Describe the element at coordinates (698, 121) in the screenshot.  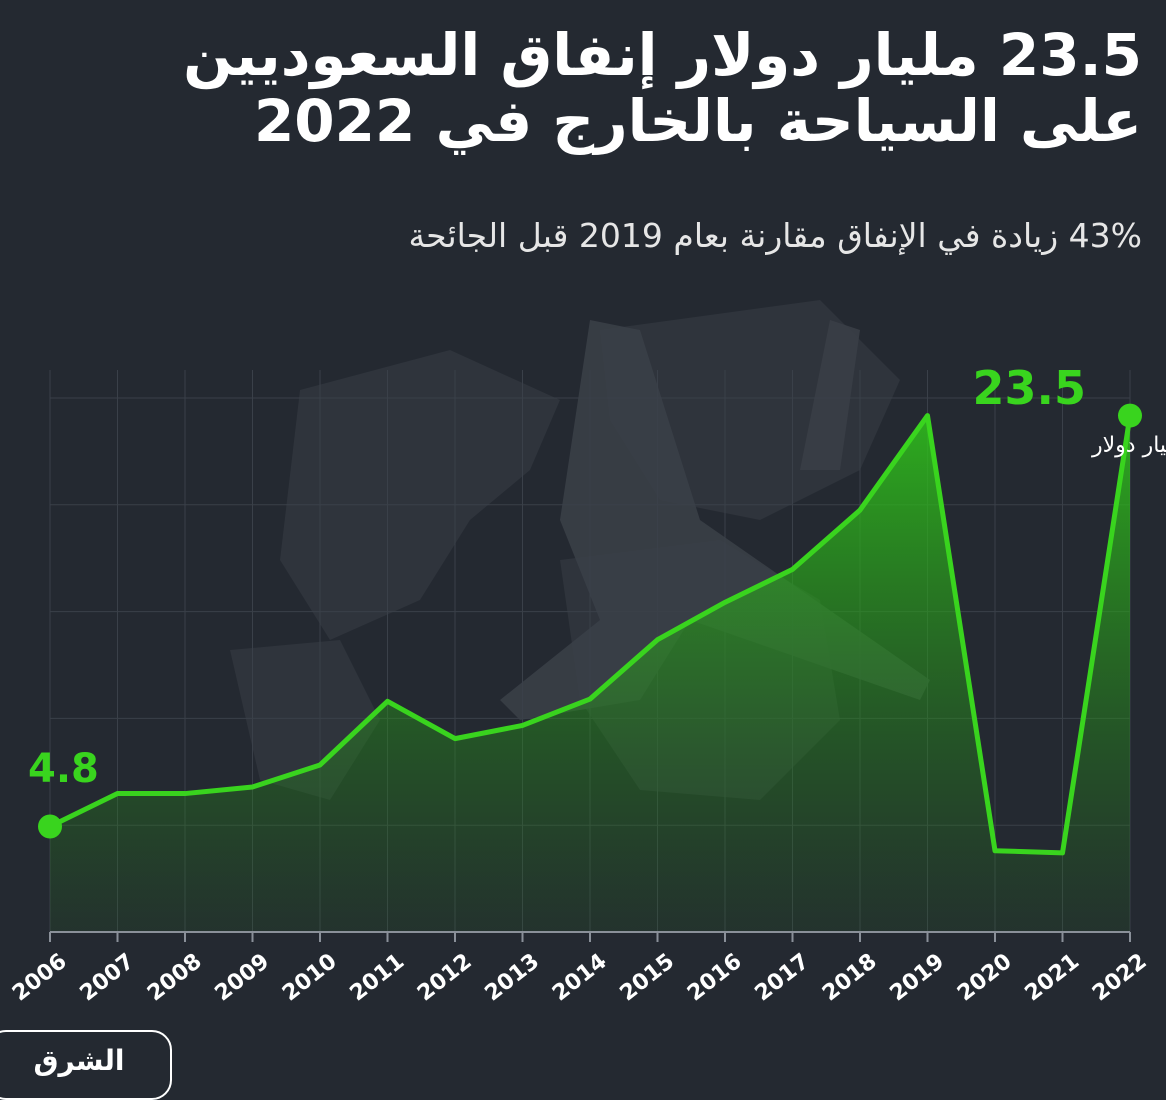
I see `title-line-2: على السياحة بالخارج في 2022` at that location.